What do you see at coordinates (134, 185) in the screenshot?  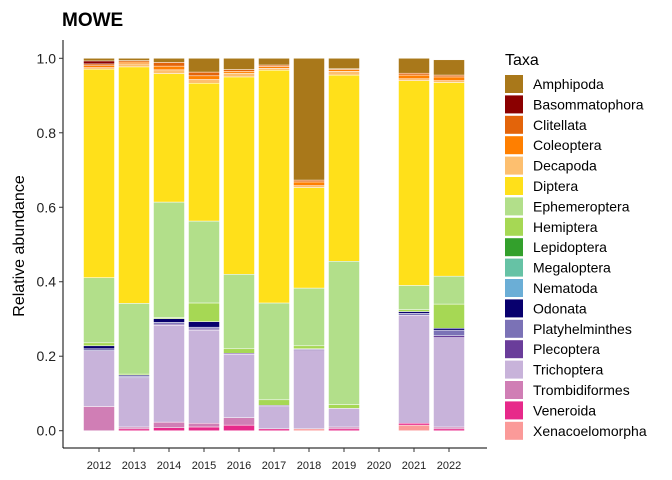 I see `bar-segment-2013-diptera` at bounding box center [134, 185].